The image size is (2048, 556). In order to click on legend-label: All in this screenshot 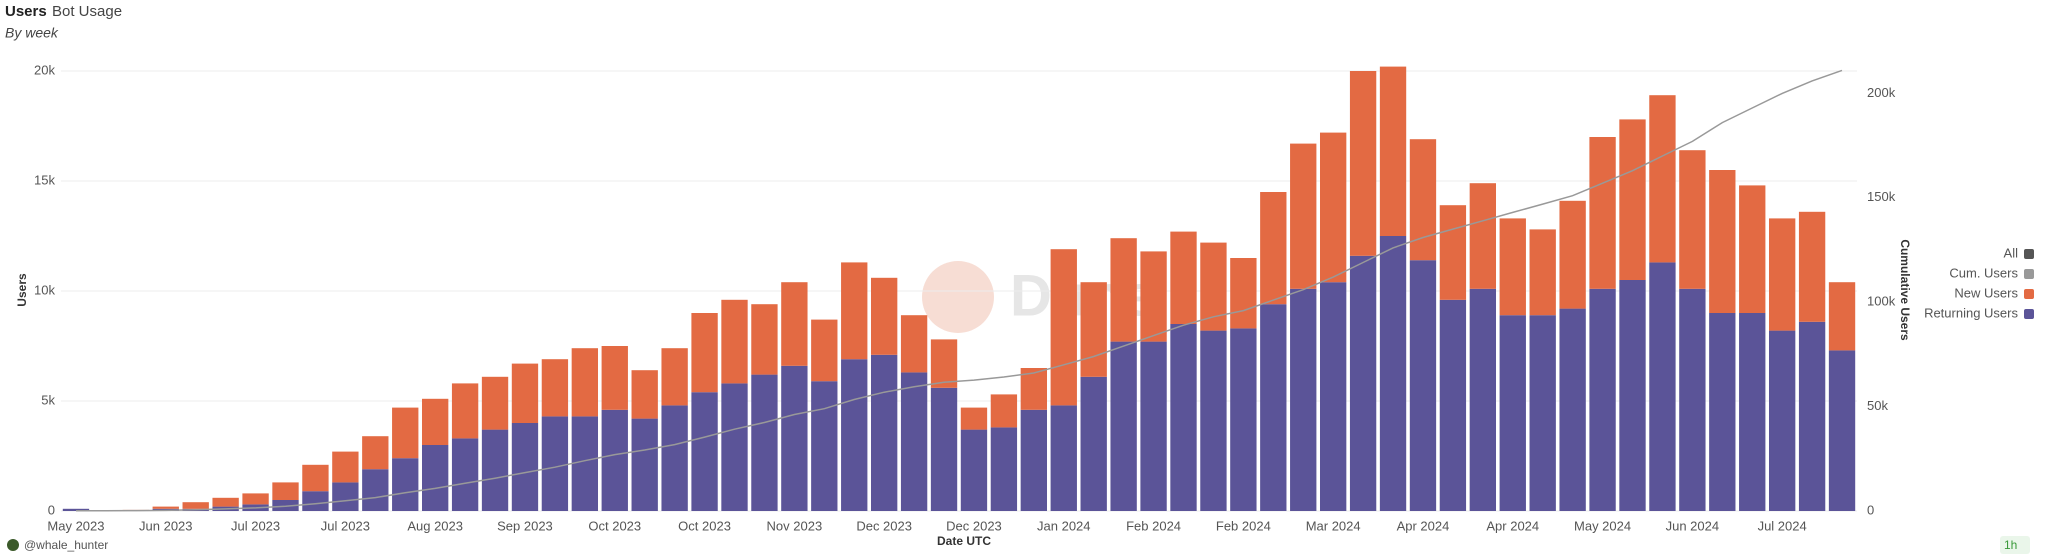, I will do `click(2011, 252)`.